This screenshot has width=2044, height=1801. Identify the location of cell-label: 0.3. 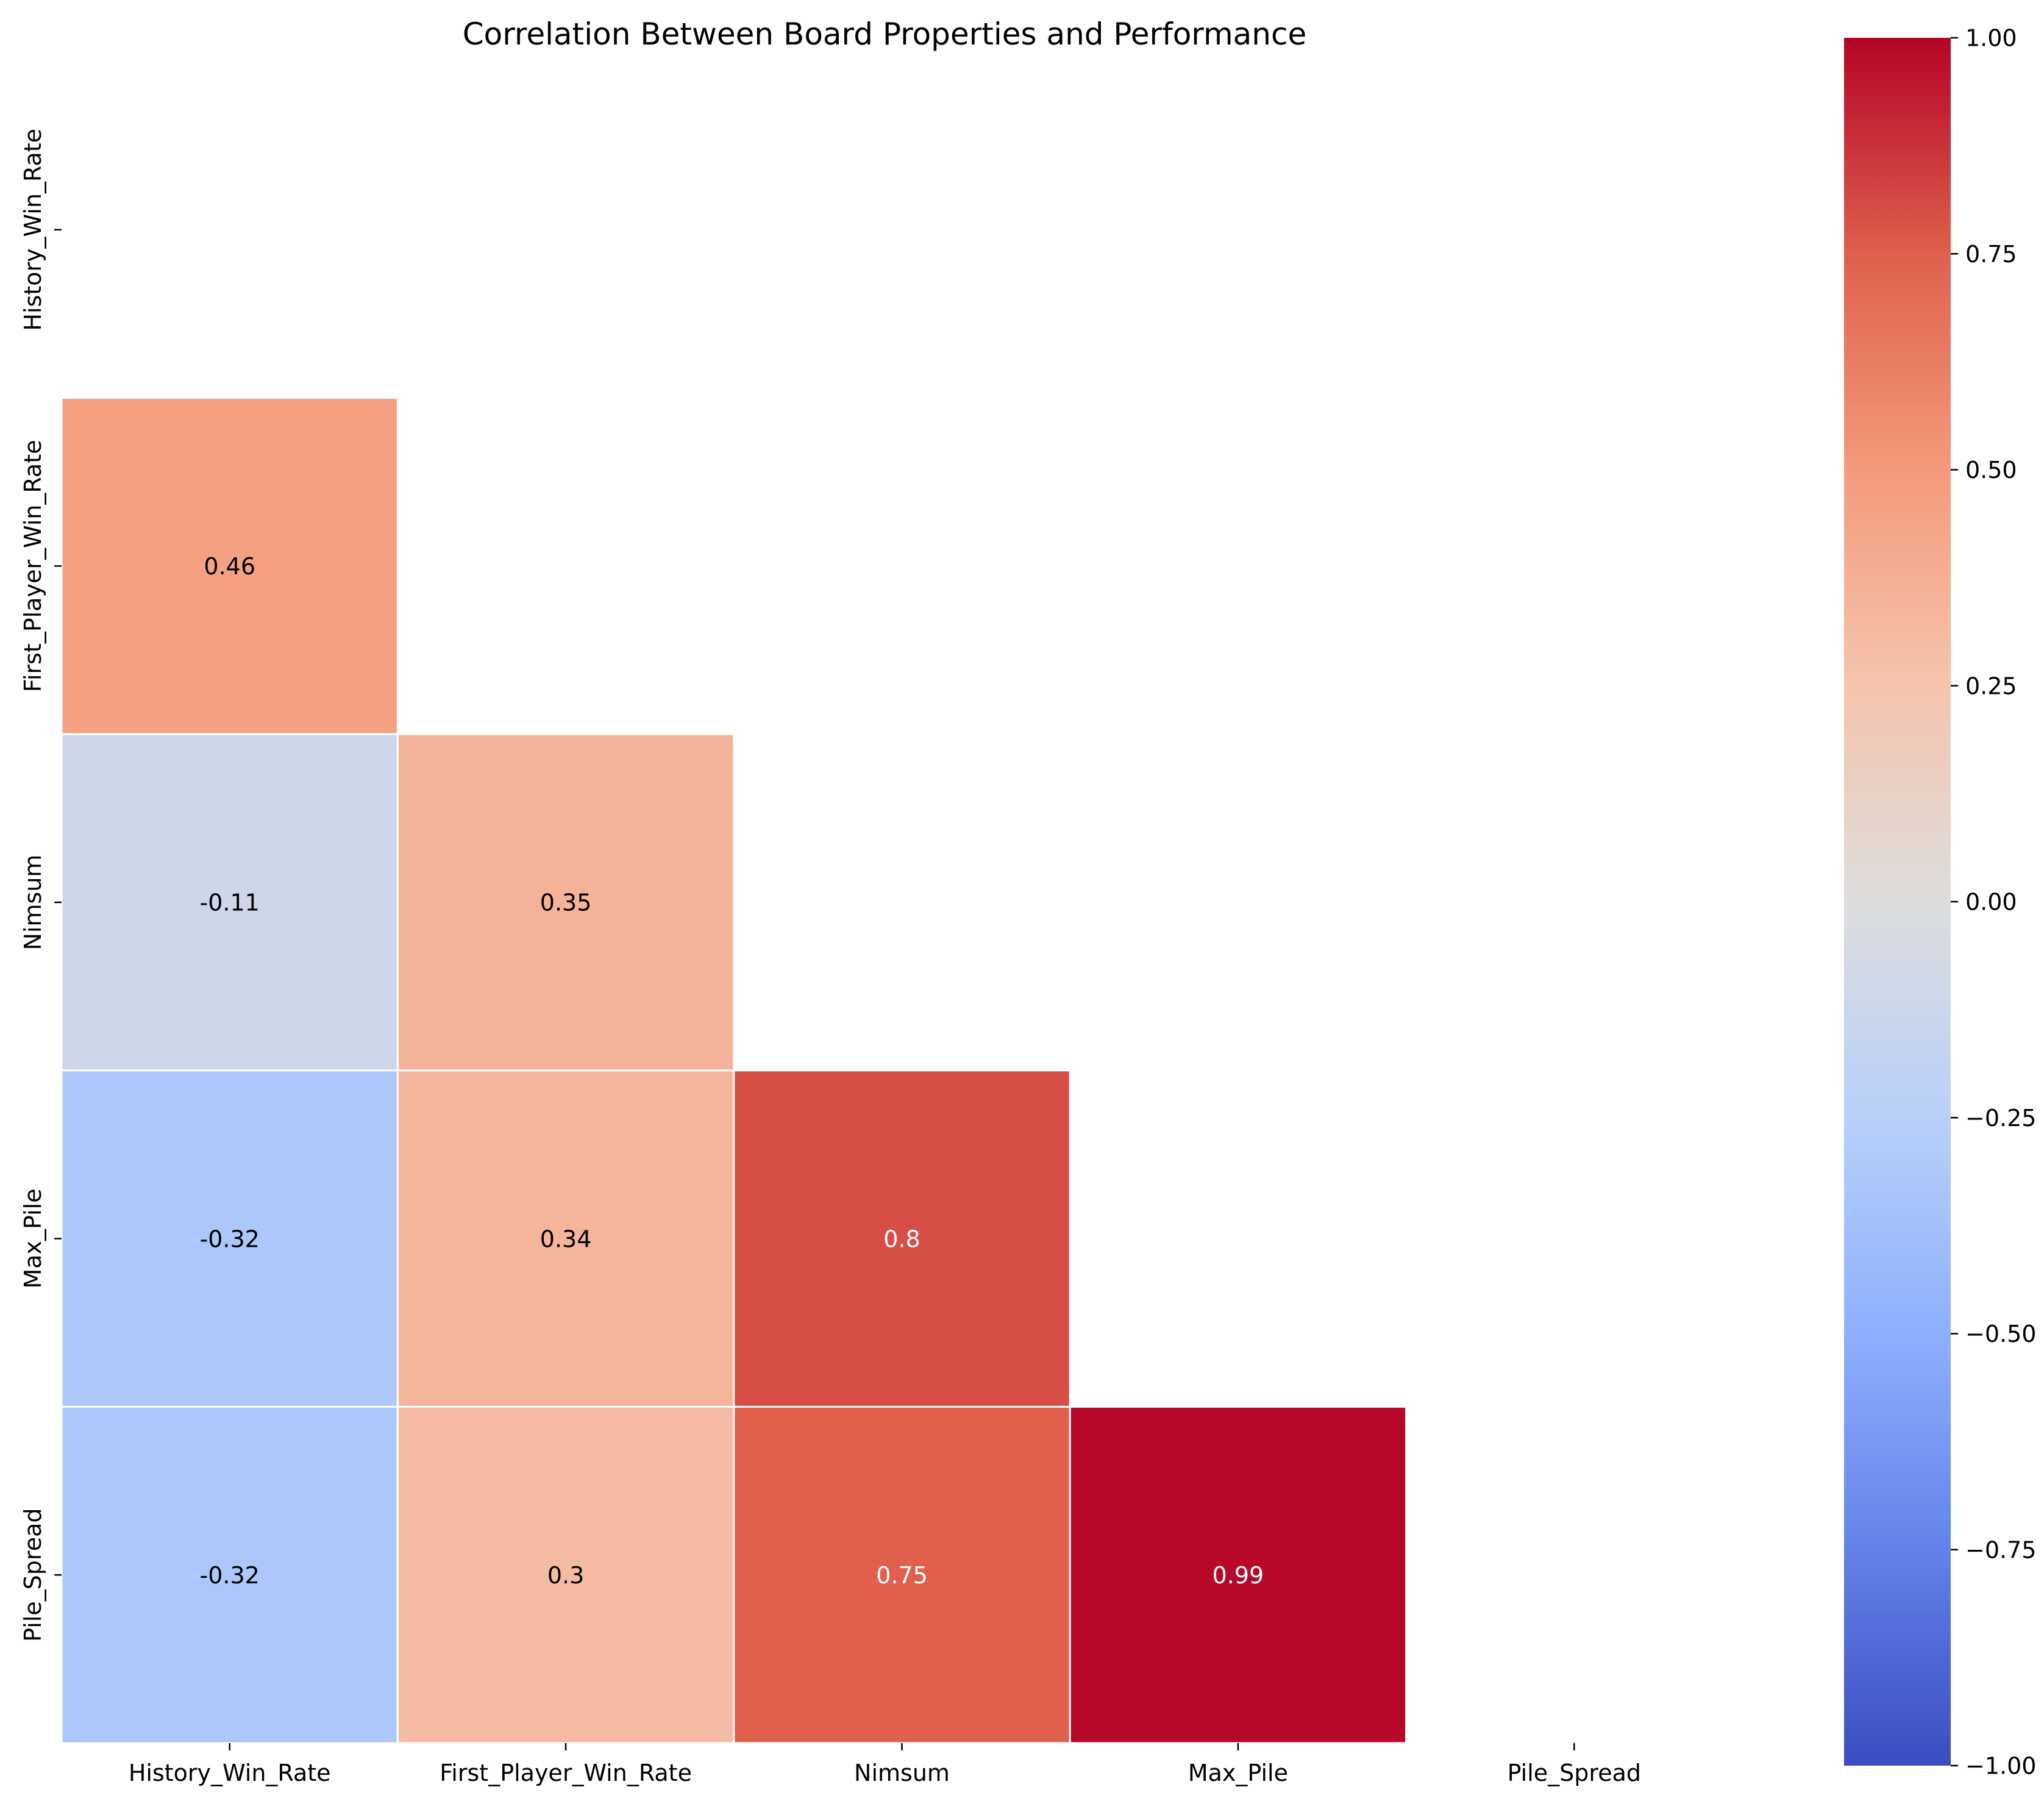
(565, 1576).